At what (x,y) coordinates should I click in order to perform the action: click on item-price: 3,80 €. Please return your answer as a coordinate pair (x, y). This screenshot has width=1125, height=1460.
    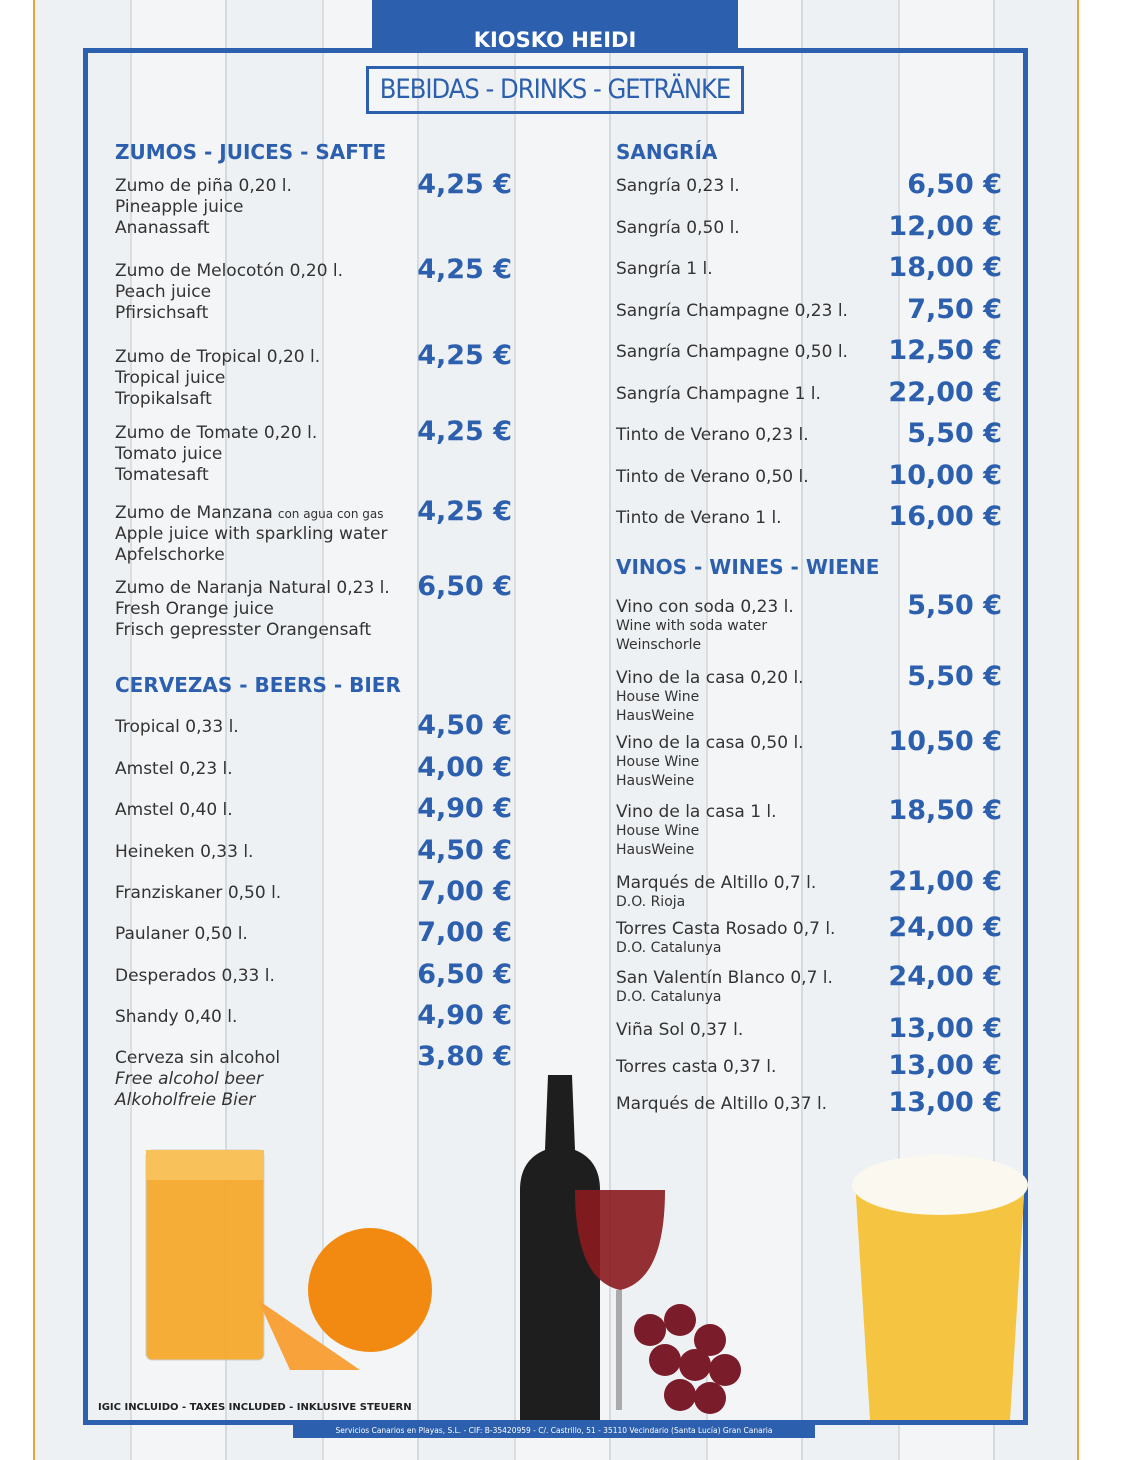
    Looking at the image, I should click on (464, 1056).